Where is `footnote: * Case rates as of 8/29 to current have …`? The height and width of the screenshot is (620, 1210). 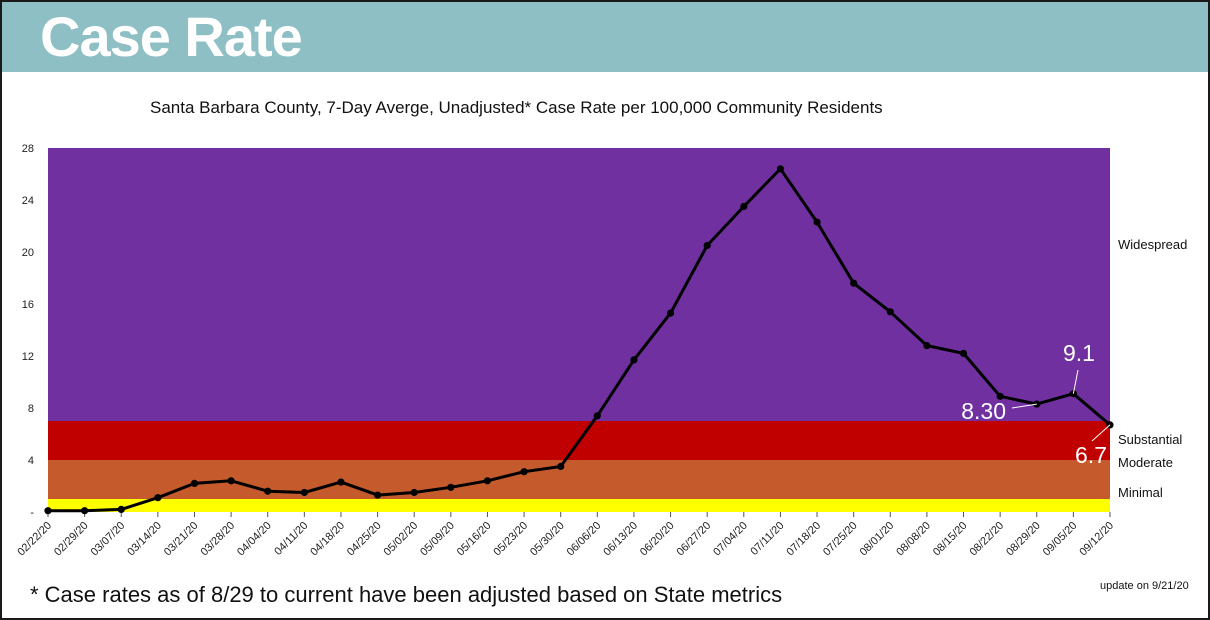 footnote: * Case rates as of 8/29 to current have … is located at coordinates (406, 594).